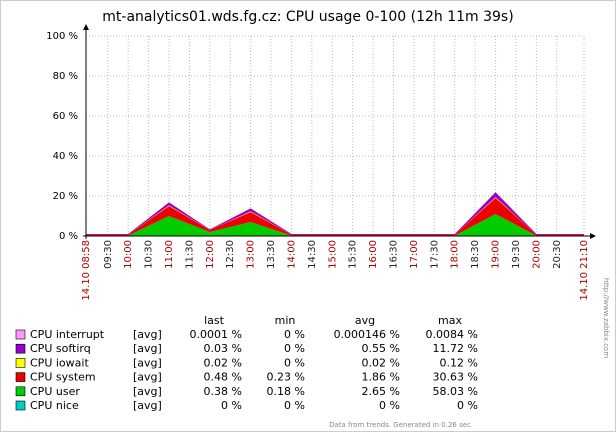  I want to click on x-tick-label: 12:00, so click(210, 254).